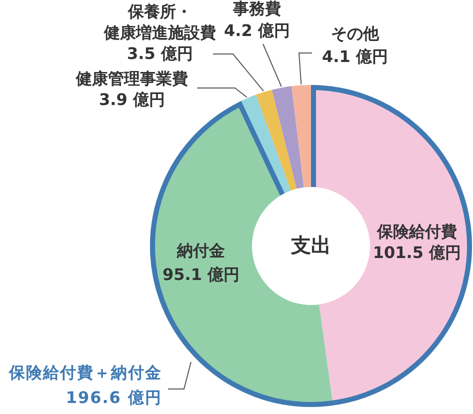 The width and height of the screenshot is (473, 414). I want to click on slice-label: 保険給付費, so click(416, 232).